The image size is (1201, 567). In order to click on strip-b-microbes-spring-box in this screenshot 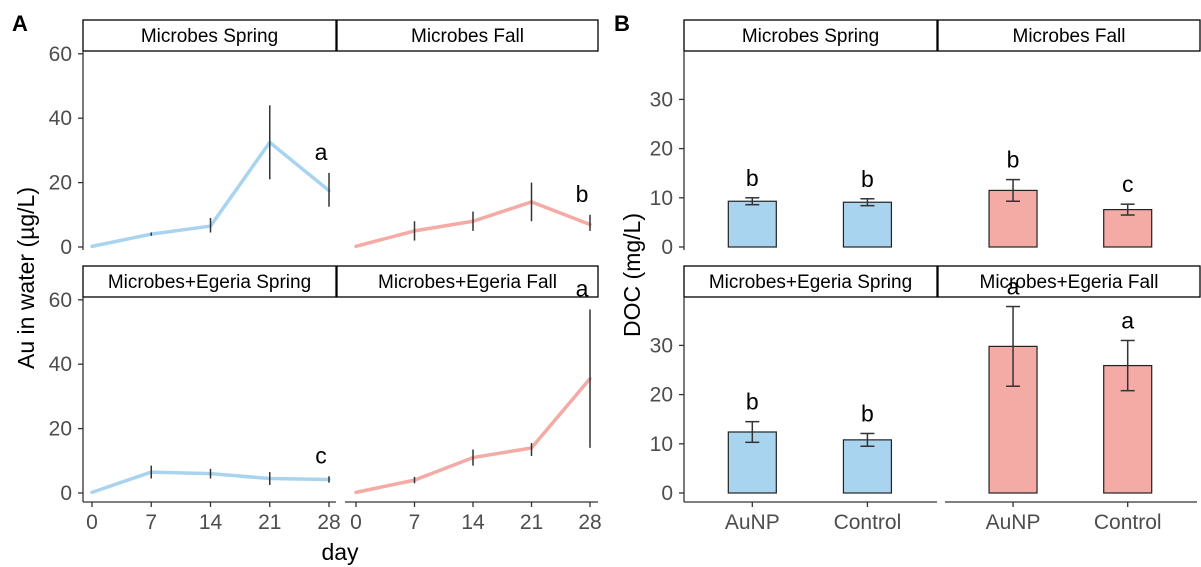, I will do `click(810, 35)`.